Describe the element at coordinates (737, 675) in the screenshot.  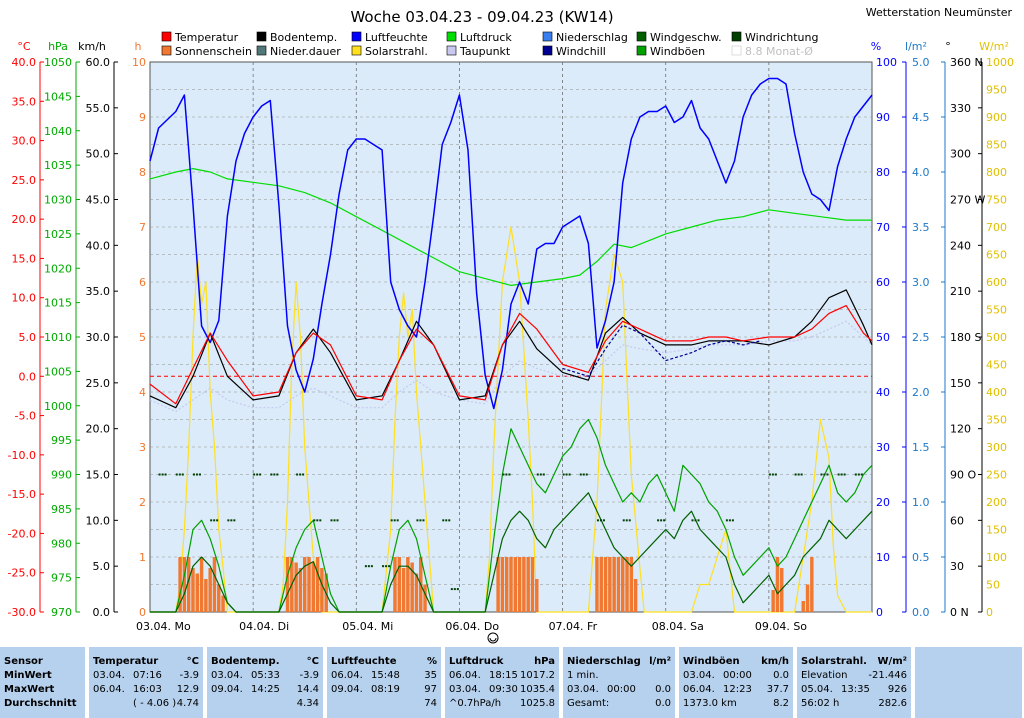
I see `stats-cell-time: 00:00` at that location.